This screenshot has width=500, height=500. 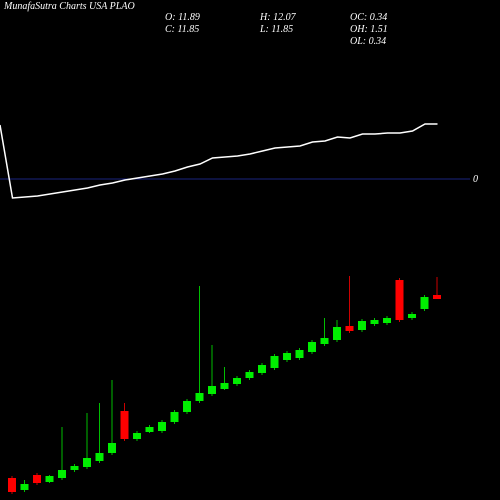 What do you see at coordinates (219, 161) in the screenshot?
I see `indicator-line` at bounding box center [219, 161].